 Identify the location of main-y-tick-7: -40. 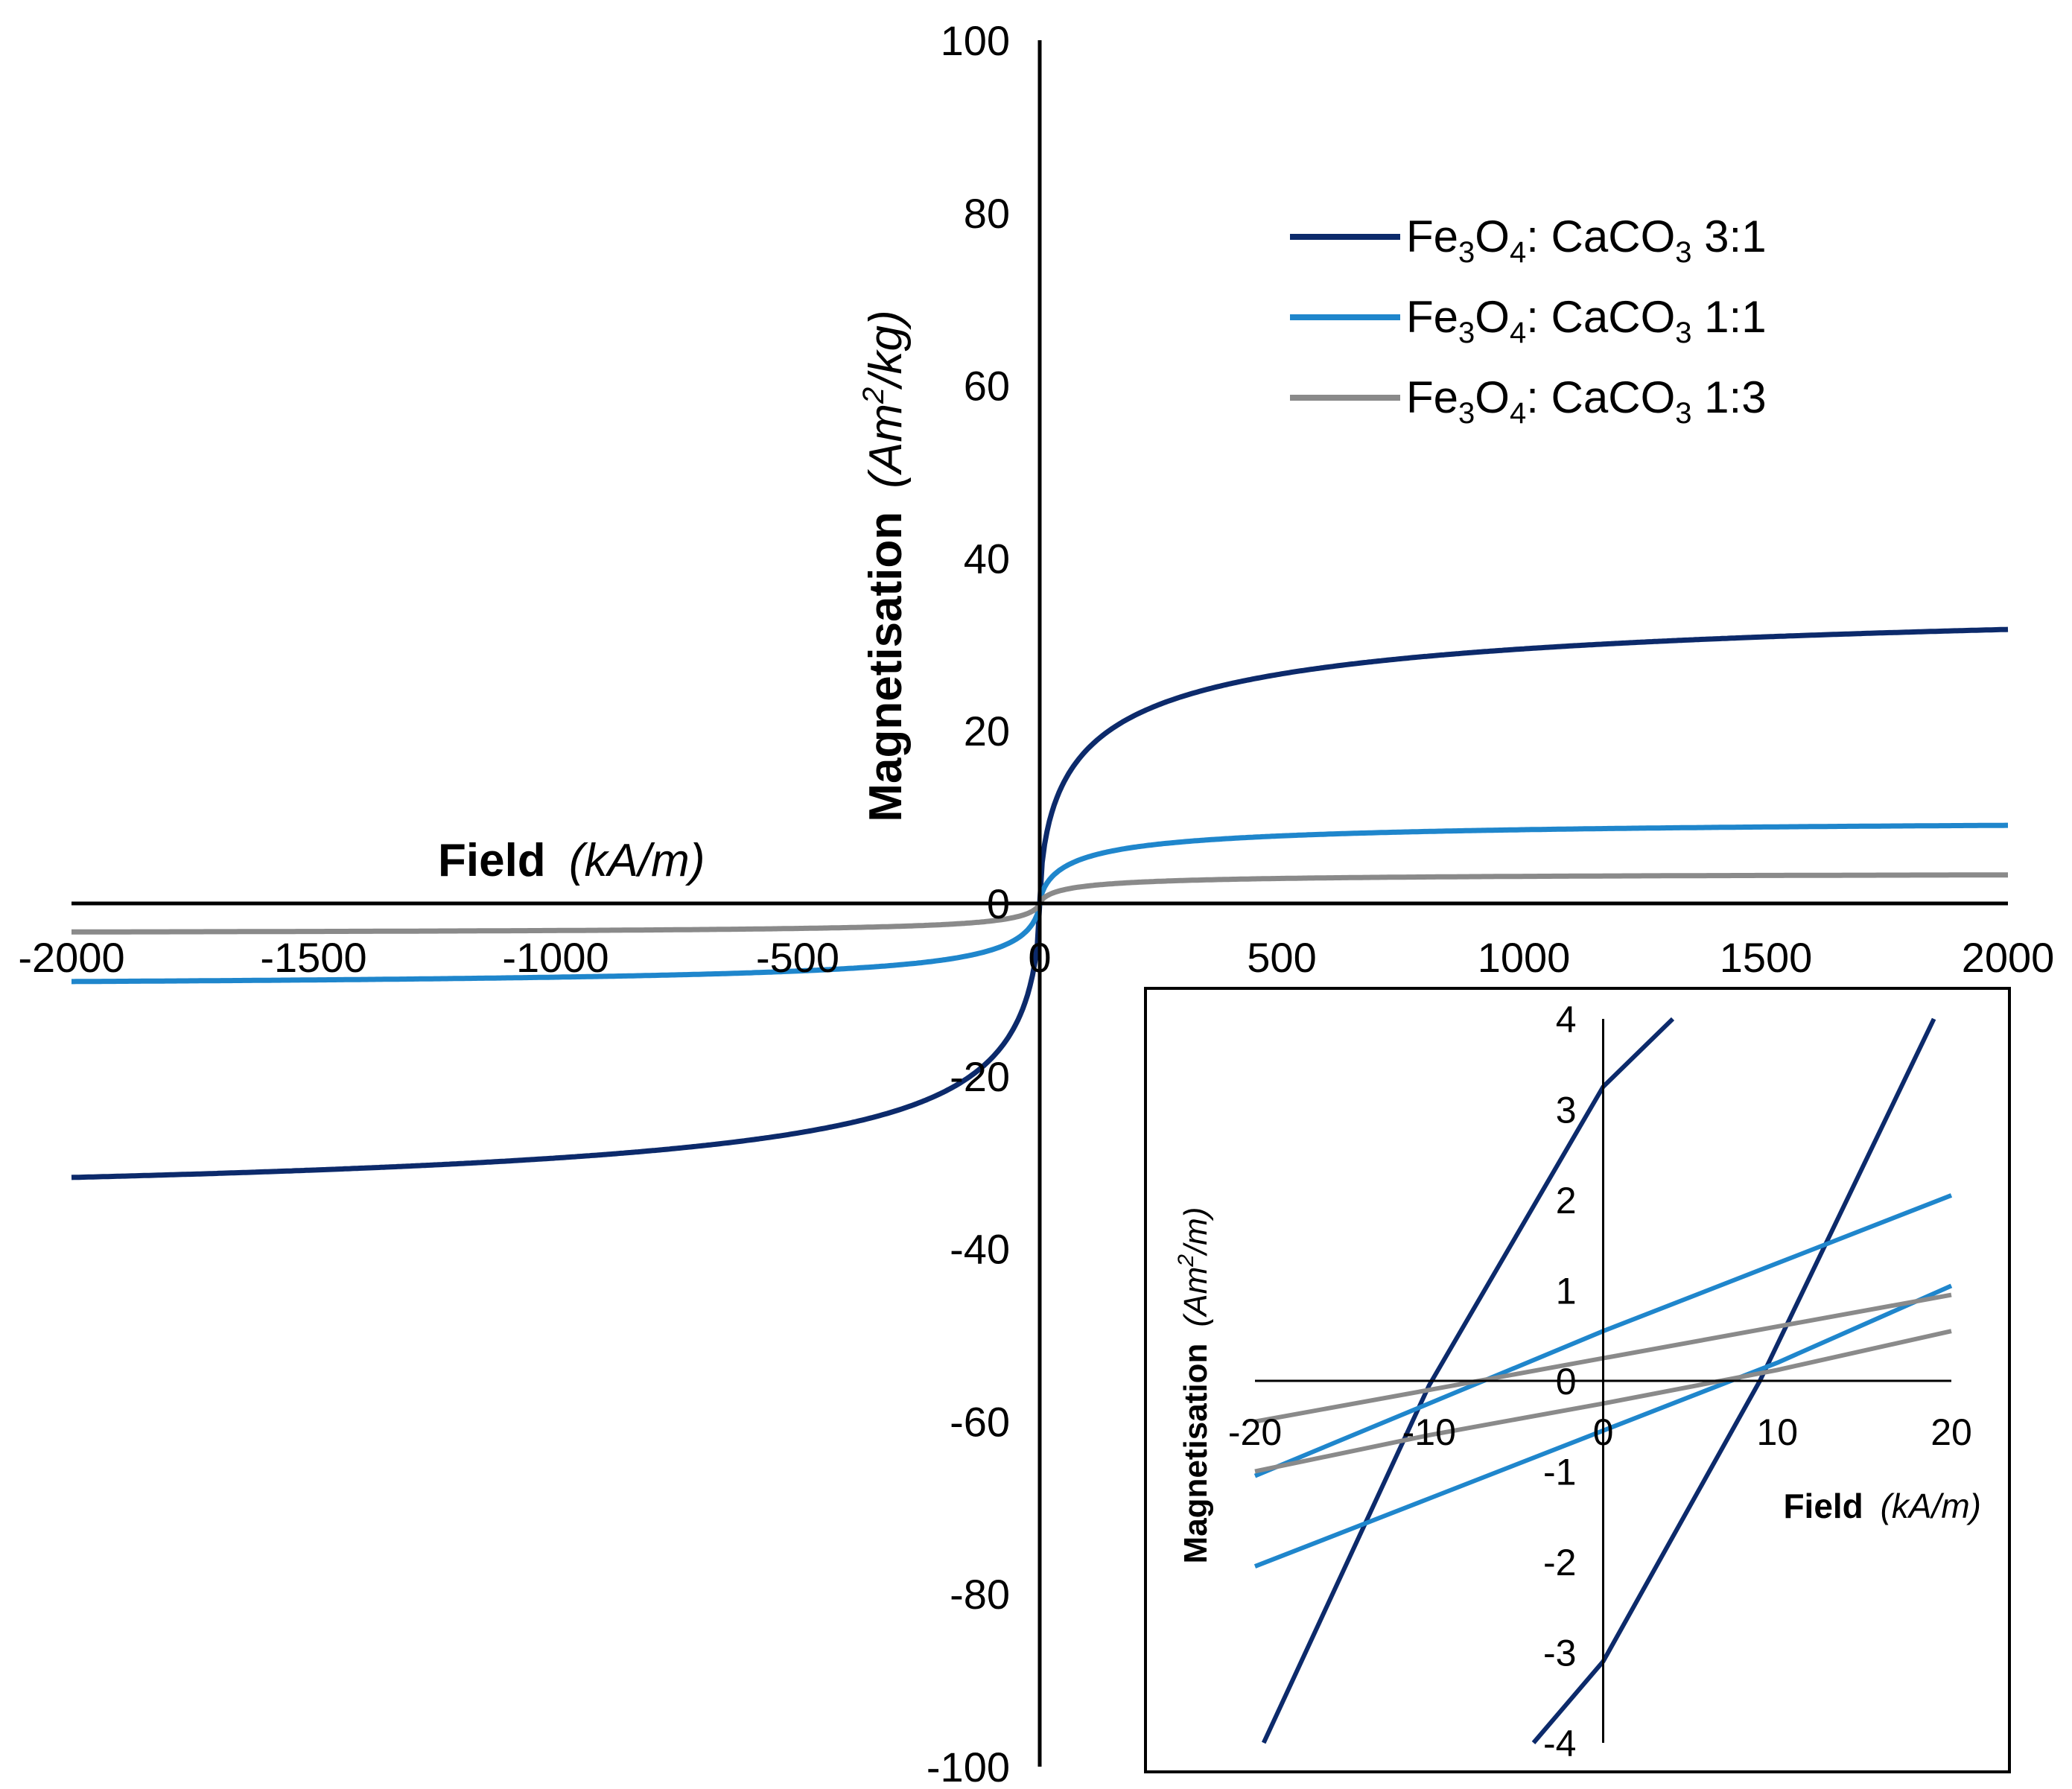
(980, 1249).